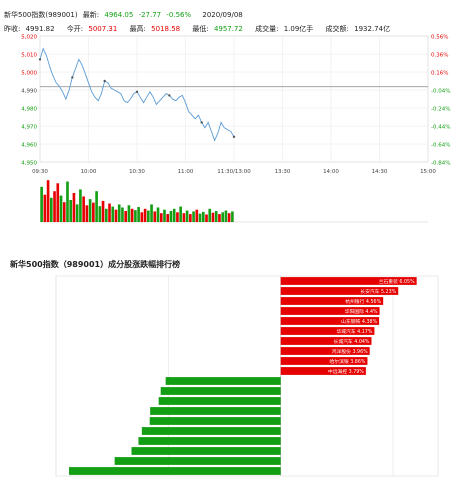 This screenshot has height=489, width=461. I want to click on gainer-bar-label: 哈尔滨银 3.86%, so click(347, 361).